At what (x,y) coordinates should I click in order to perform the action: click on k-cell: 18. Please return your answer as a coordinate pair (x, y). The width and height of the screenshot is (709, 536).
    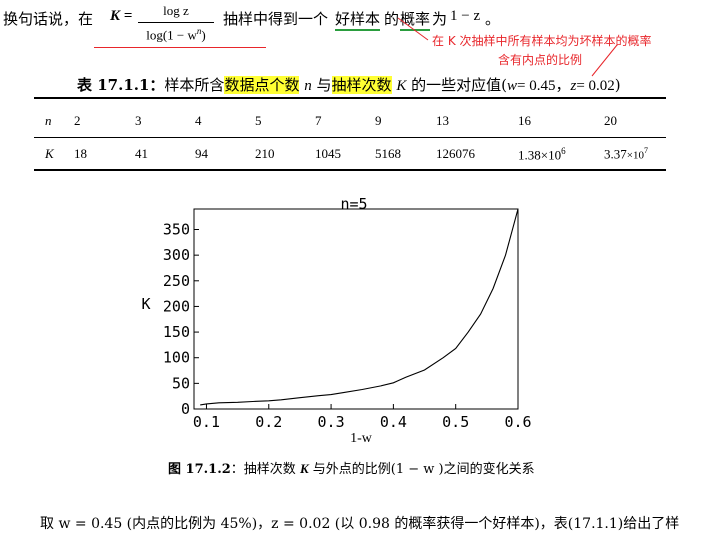
    Looking at the image, I should click on (80, 153).